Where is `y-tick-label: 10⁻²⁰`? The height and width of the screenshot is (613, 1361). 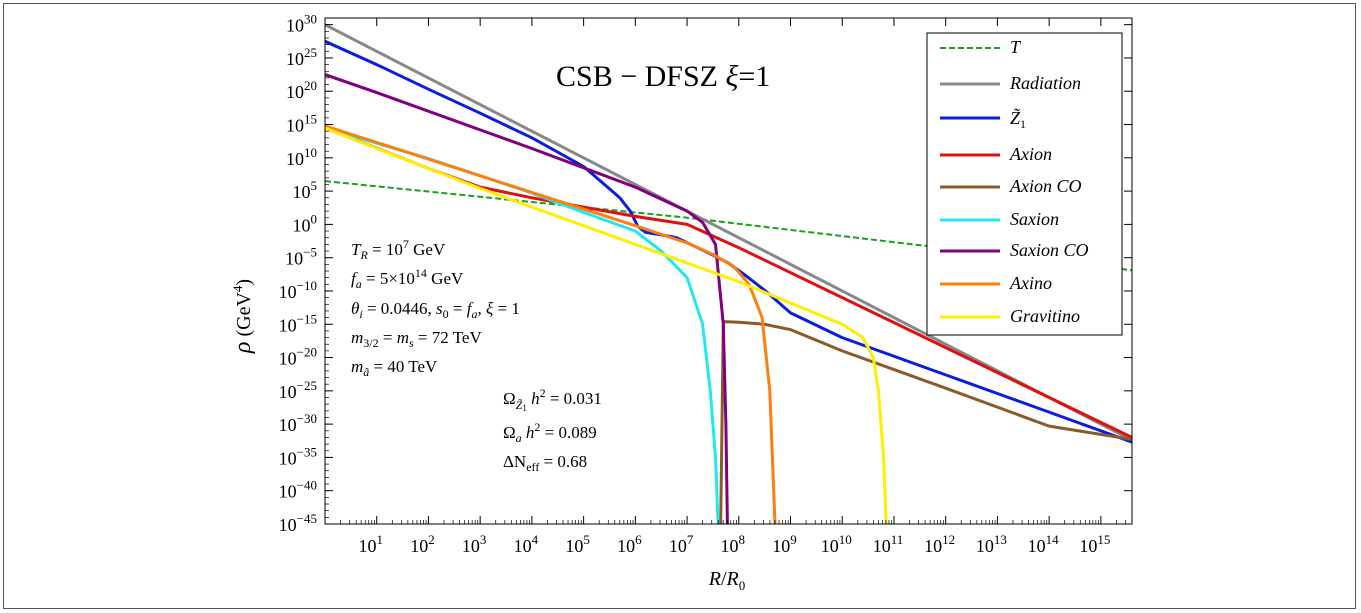
y-tick-label: 10⁻²⁰ is located at coordinates (298, 357).